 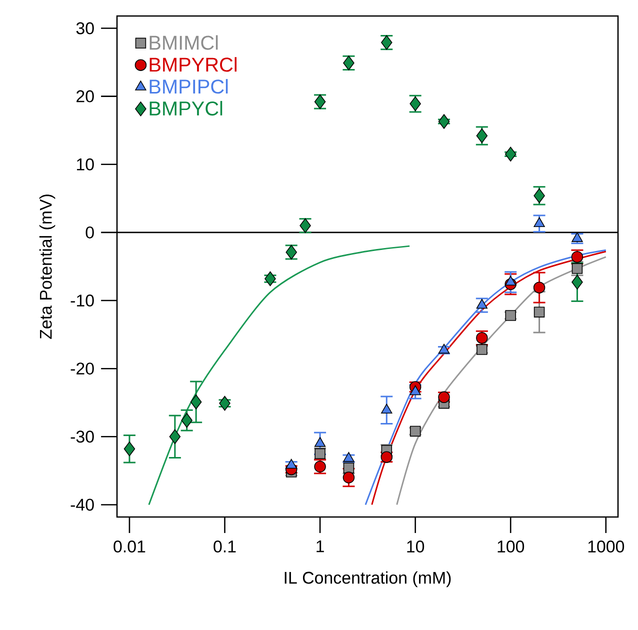 What do you see at coordinates (90, 232) in the screenshot?
I see `y-tick-label: 0` at bounding box center [90, 232].